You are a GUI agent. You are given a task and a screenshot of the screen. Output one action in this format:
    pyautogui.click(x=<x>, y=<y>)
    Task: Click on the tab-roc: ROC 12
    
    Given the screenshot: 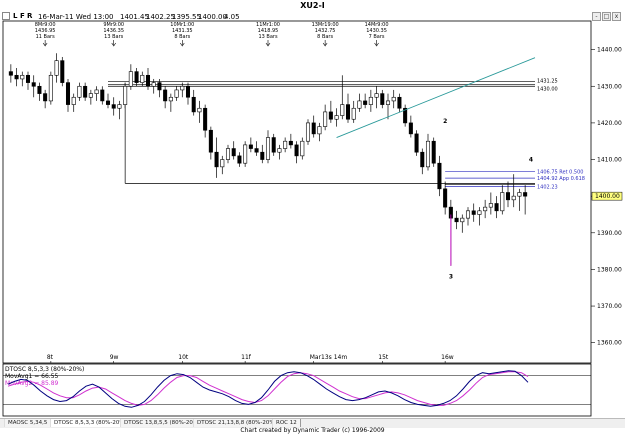 What is the action you would take?
    pyautogui.click(x=286, y=423)
    